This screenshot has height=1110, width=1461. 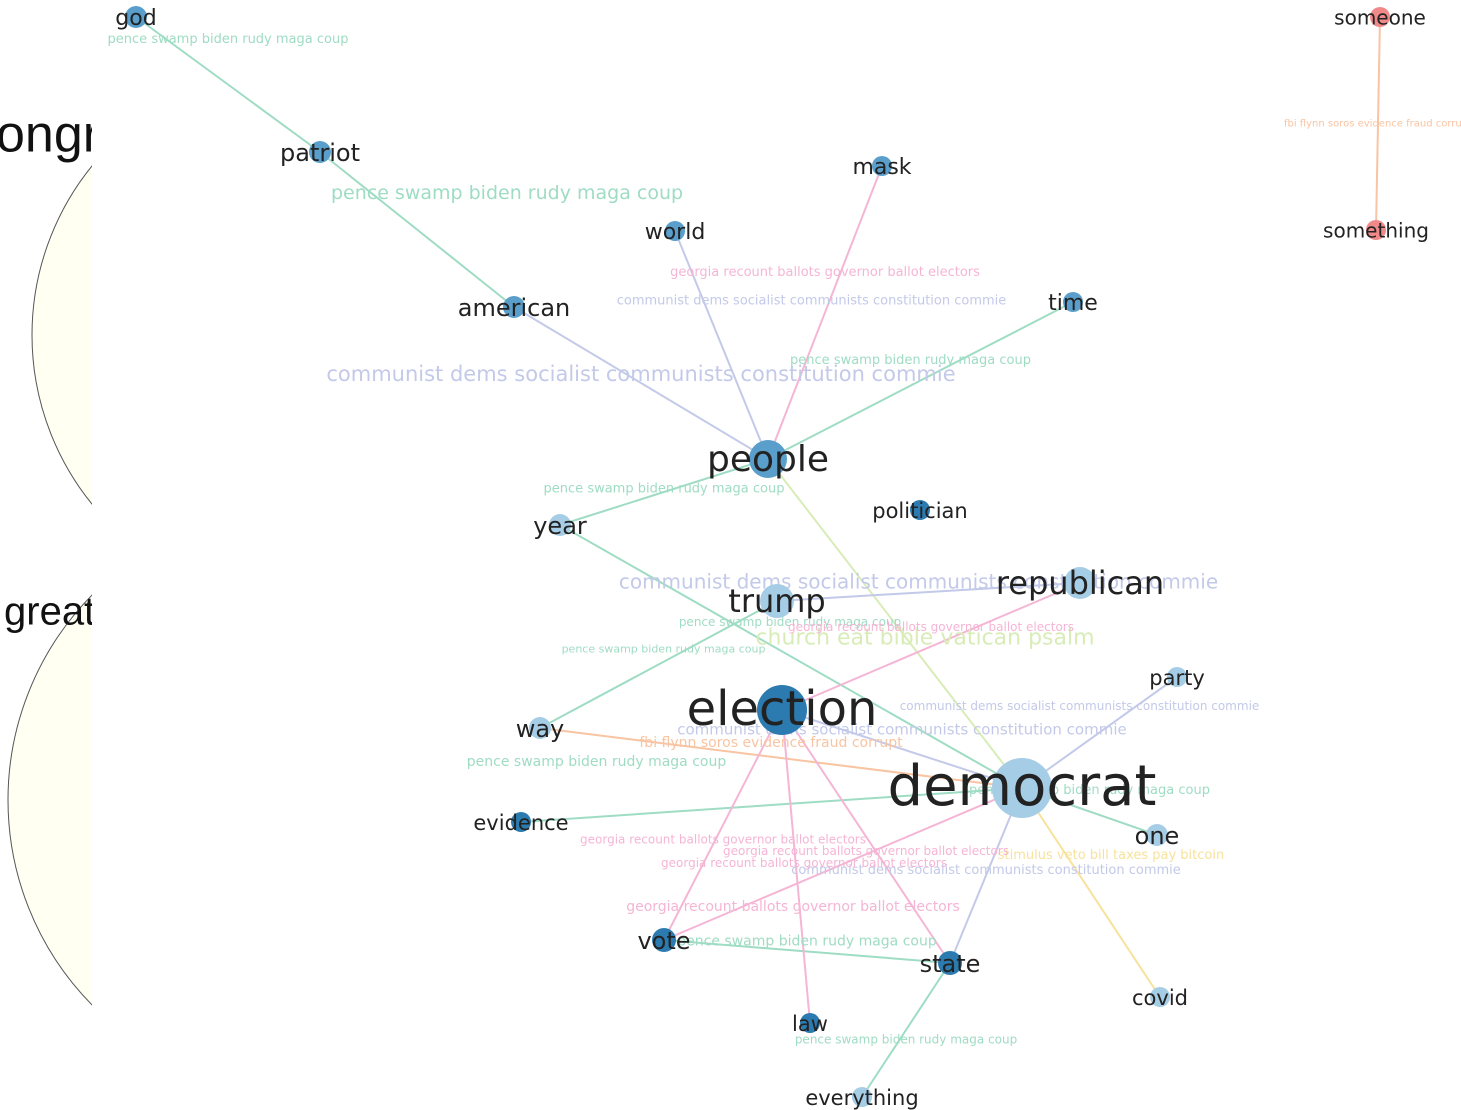 I want to click on node-label: covid, so click(x=1160, y=998).